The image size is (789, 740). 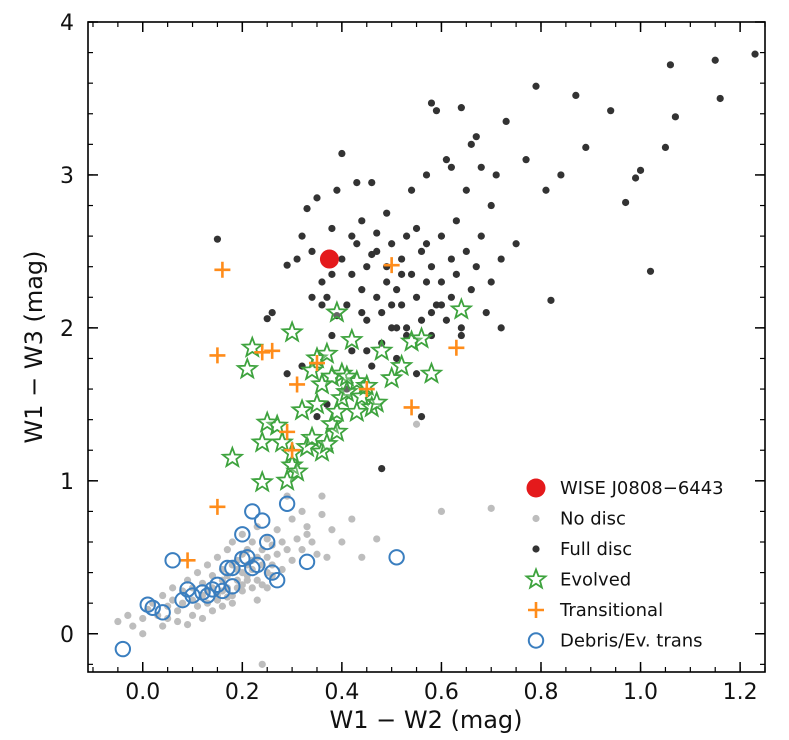 I want to click on legend-label: Evolved, so click(x=595, y=580).